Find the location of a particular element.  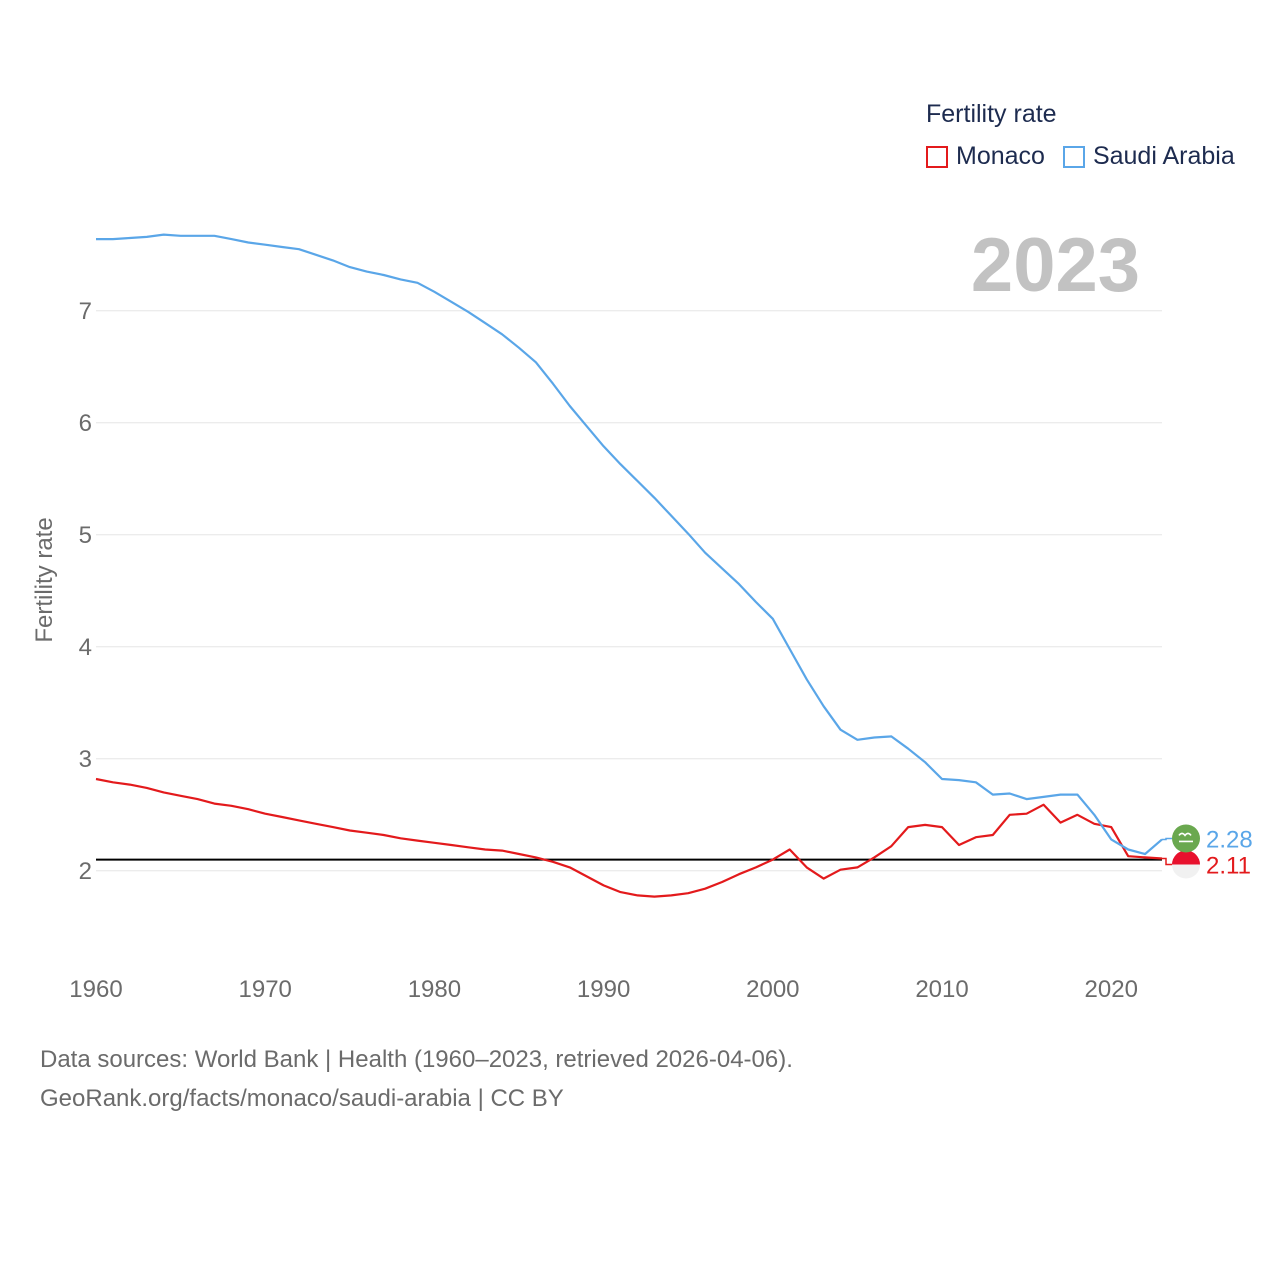

y-tick-6: 6 is located at coordinates (85, 423).